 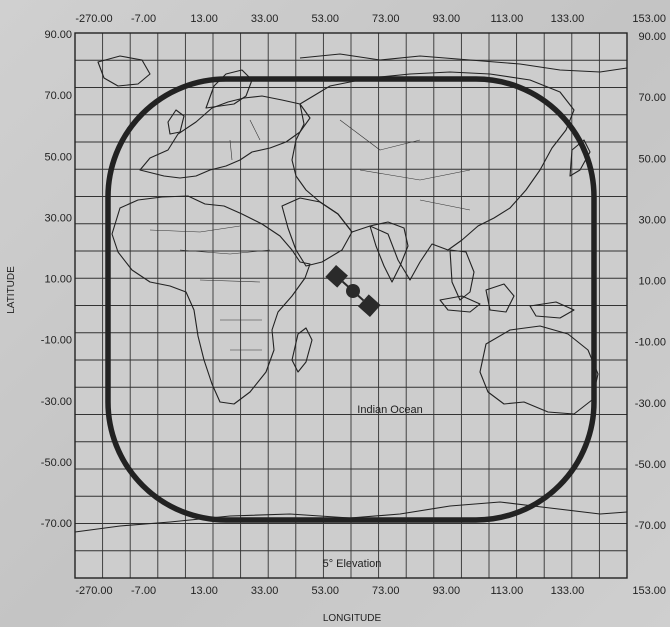 I want to click on y-tick-label-right: -10.00, so click(x=650, y=343).